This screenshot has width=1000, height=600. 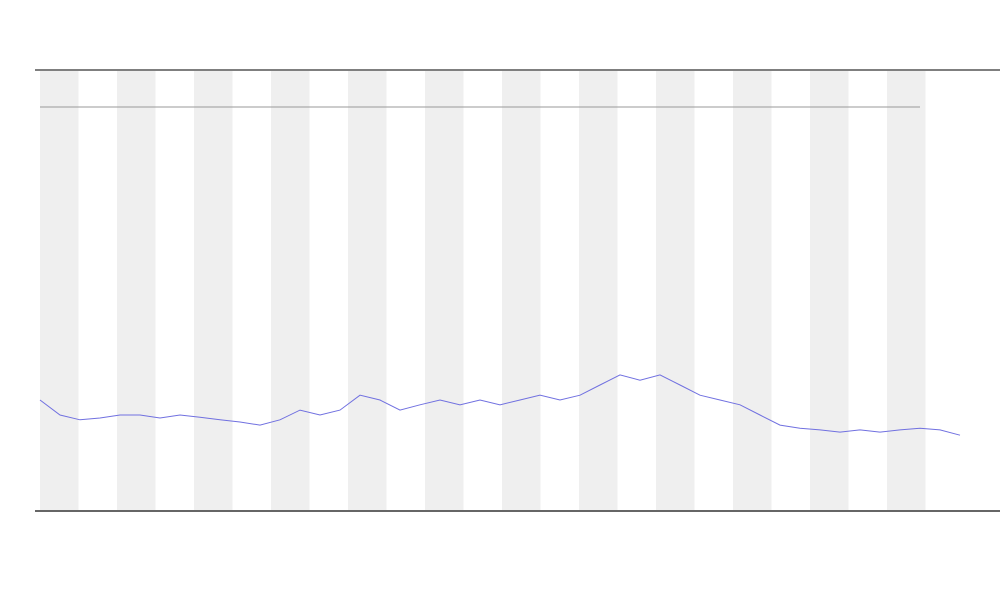 What do you see at coordinates (500, 405) in the screenshot?
I see `data-line` at bounding box center [500, 405].